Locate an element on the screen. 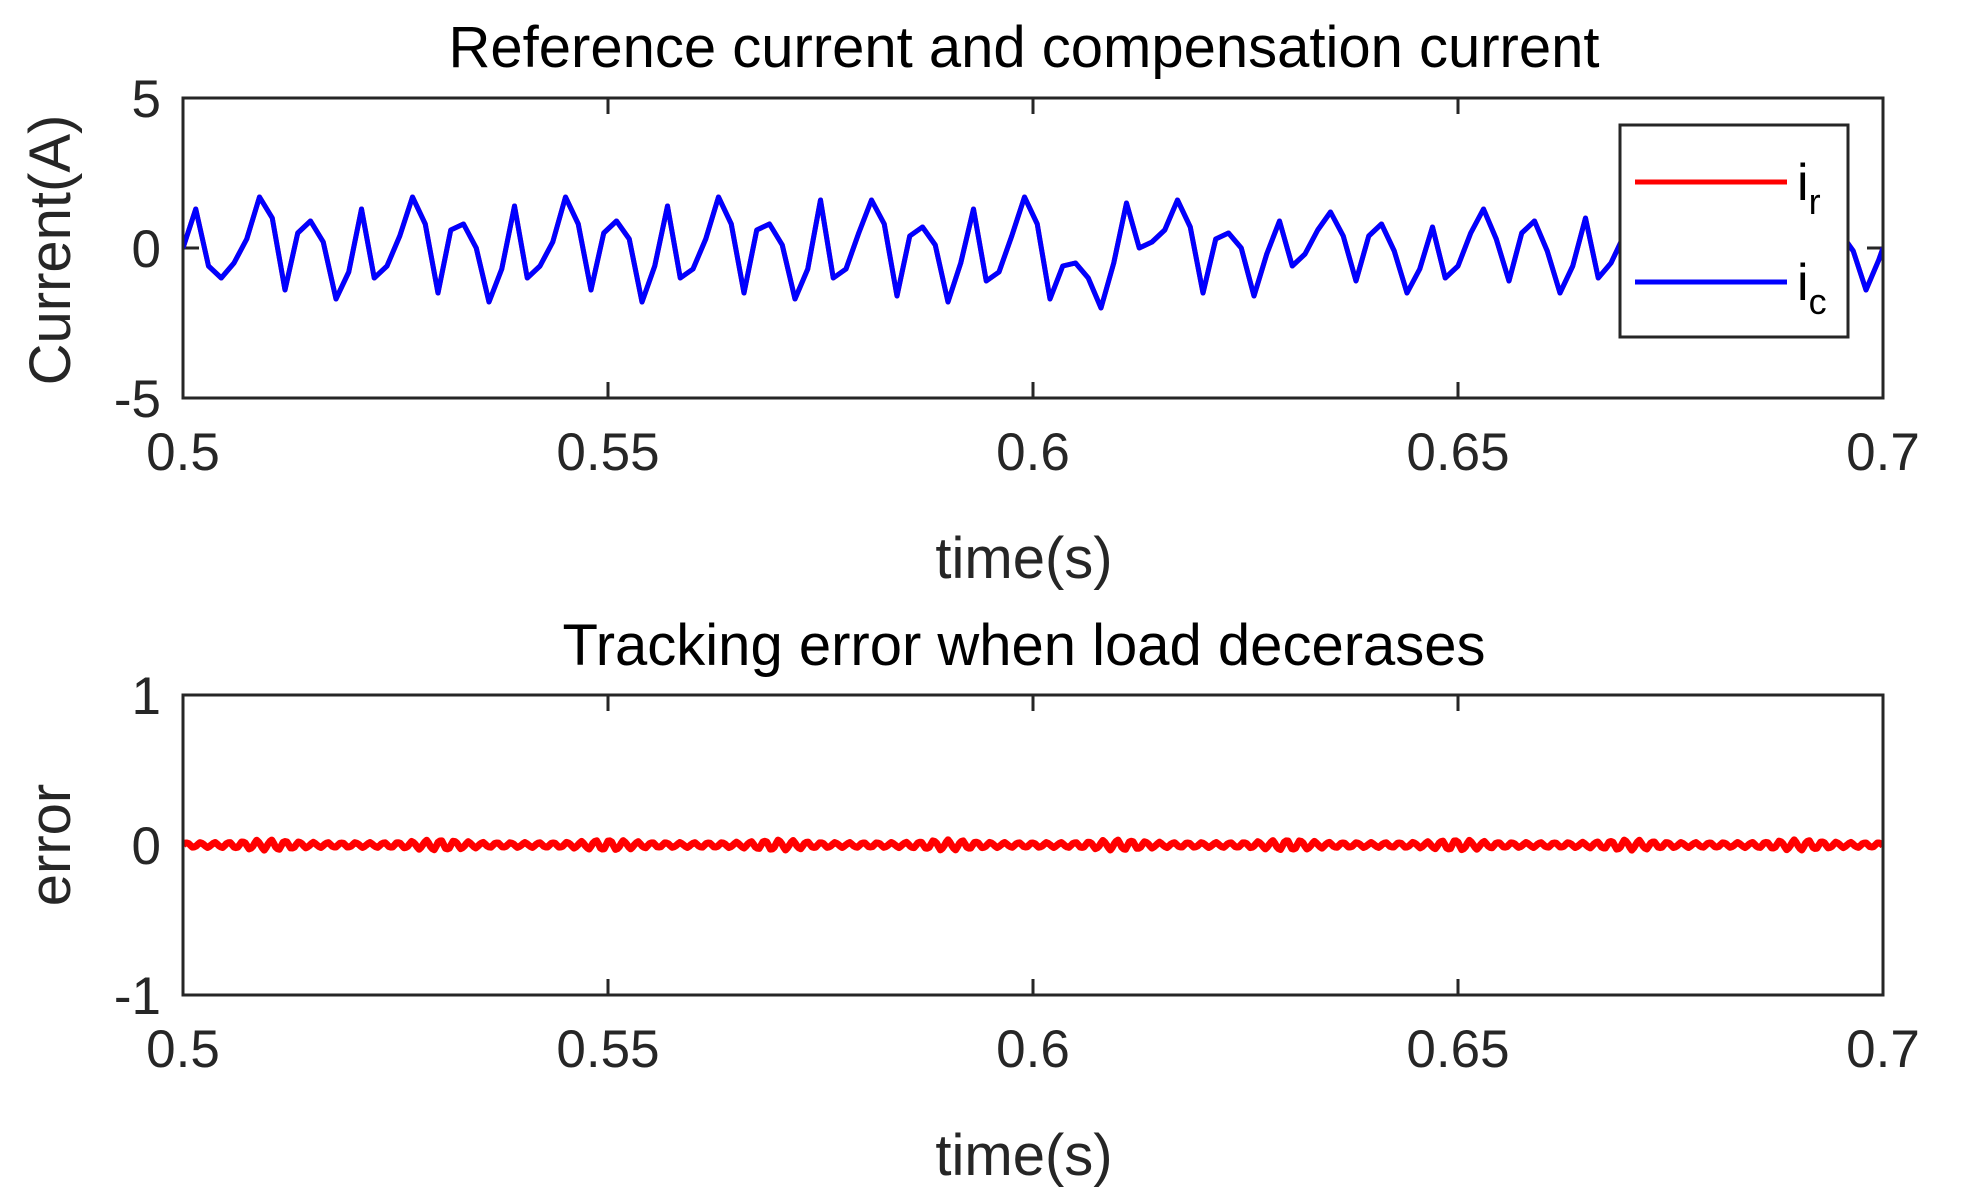 The width and height of the screenshot is (1965, 1194). legend-box is located at coordinates (1734, 231).